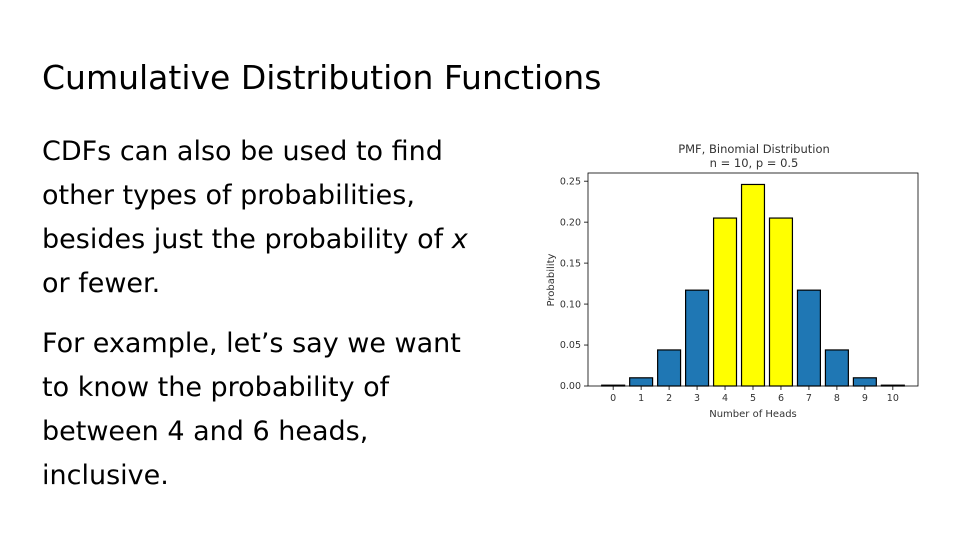 The height and width of the screenshot is (540, 960). I want to click on y-axis-label: Probability, so click(551, 279).